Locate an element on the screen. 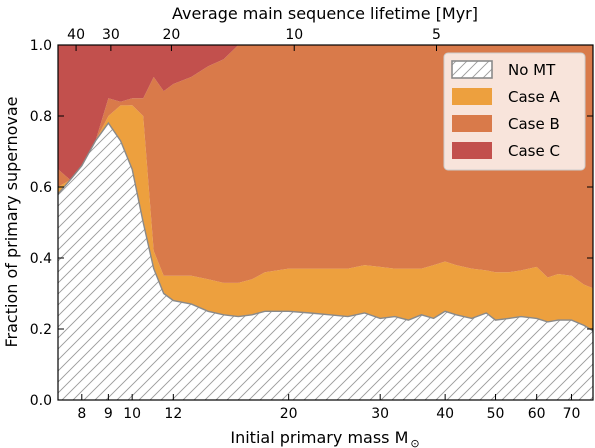 The width and height of the screenshot is (595, 448). x-axis-label-subscript: ⊙ is located at coordinates (414, 442).